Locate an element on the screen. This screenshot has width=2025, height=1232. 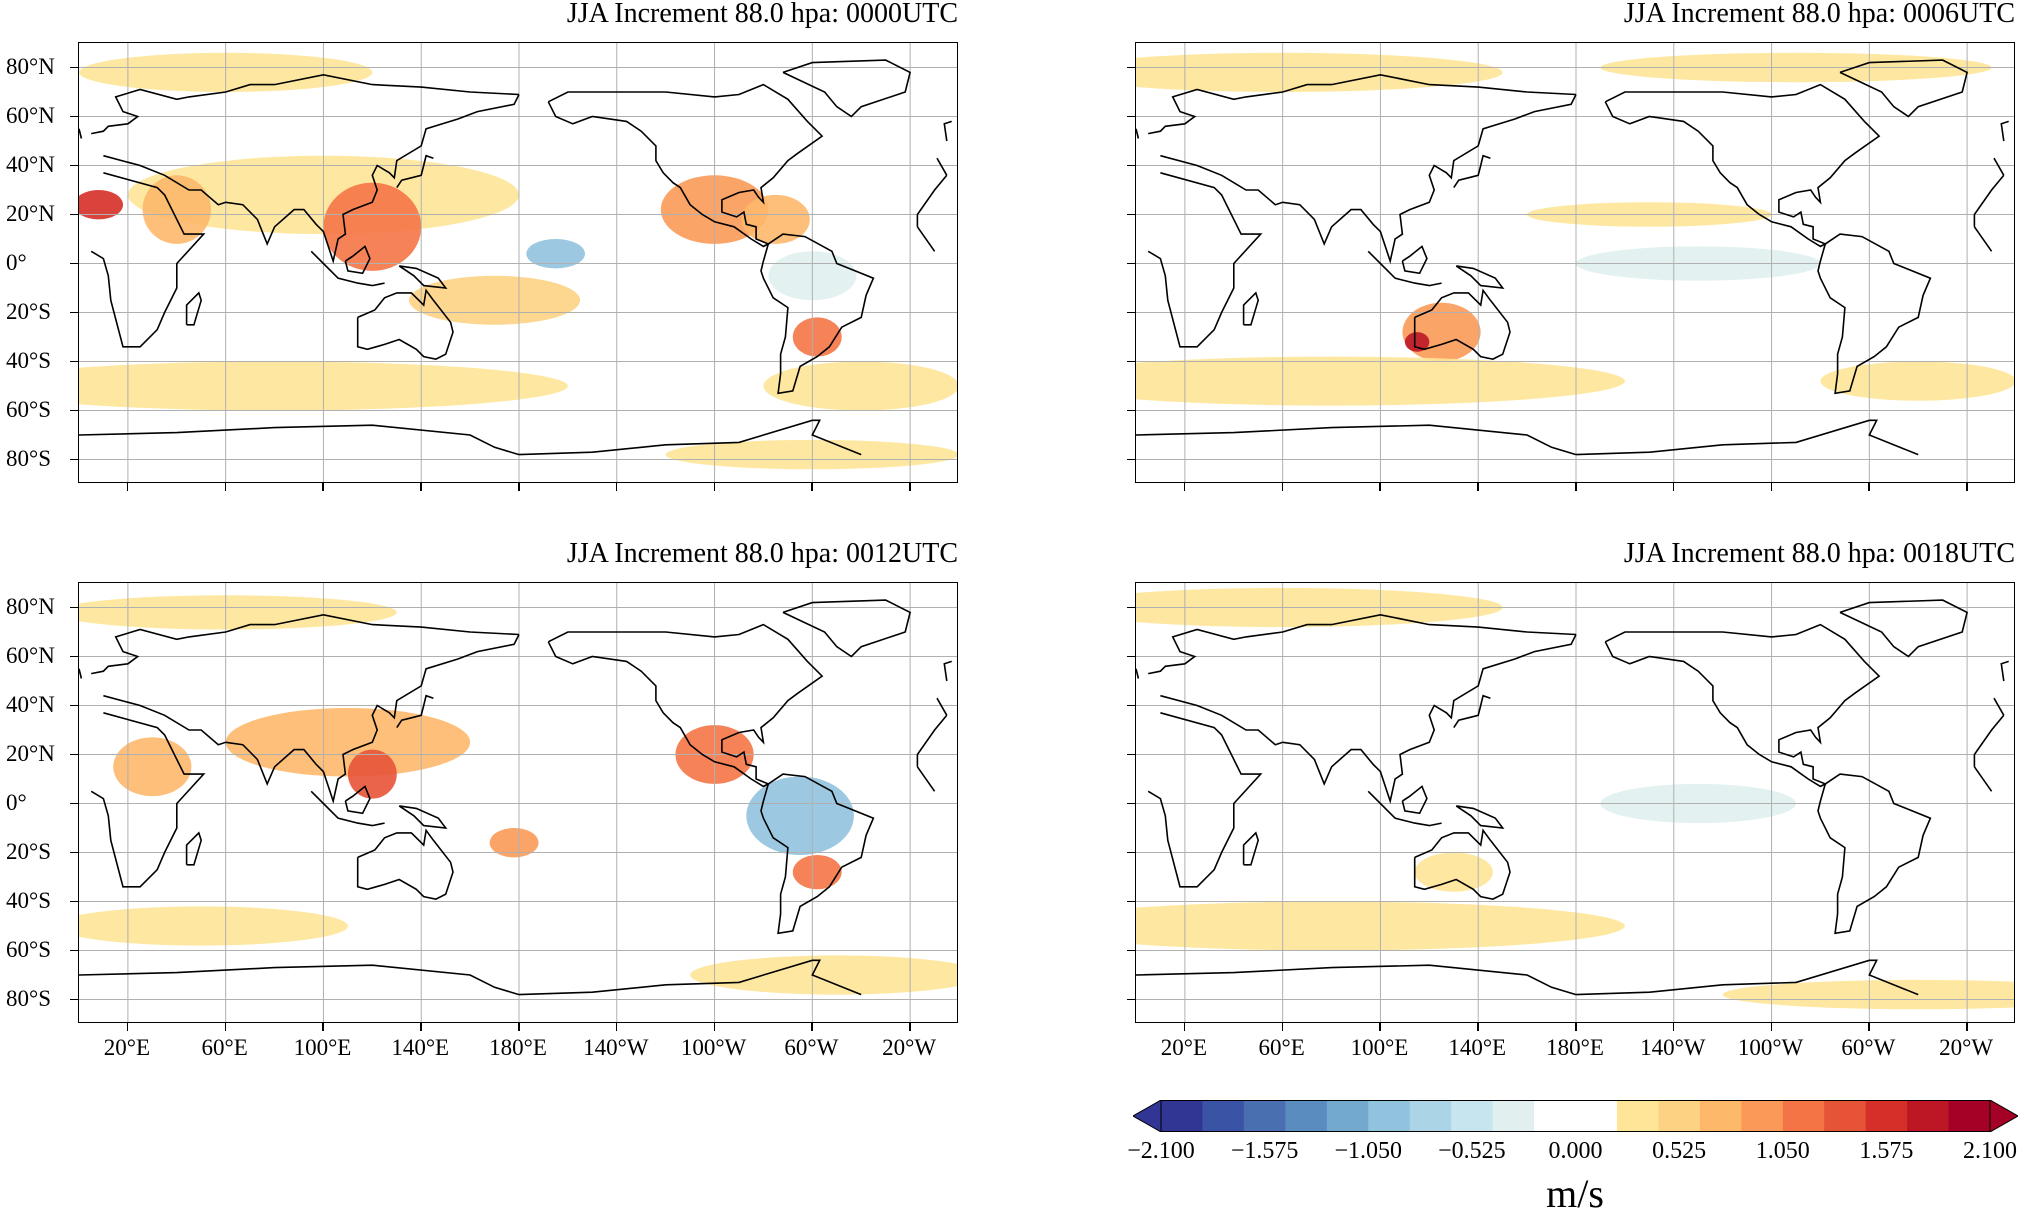
colorbar-tick-label: −1.575 is located at coordinates (1264, 1151).